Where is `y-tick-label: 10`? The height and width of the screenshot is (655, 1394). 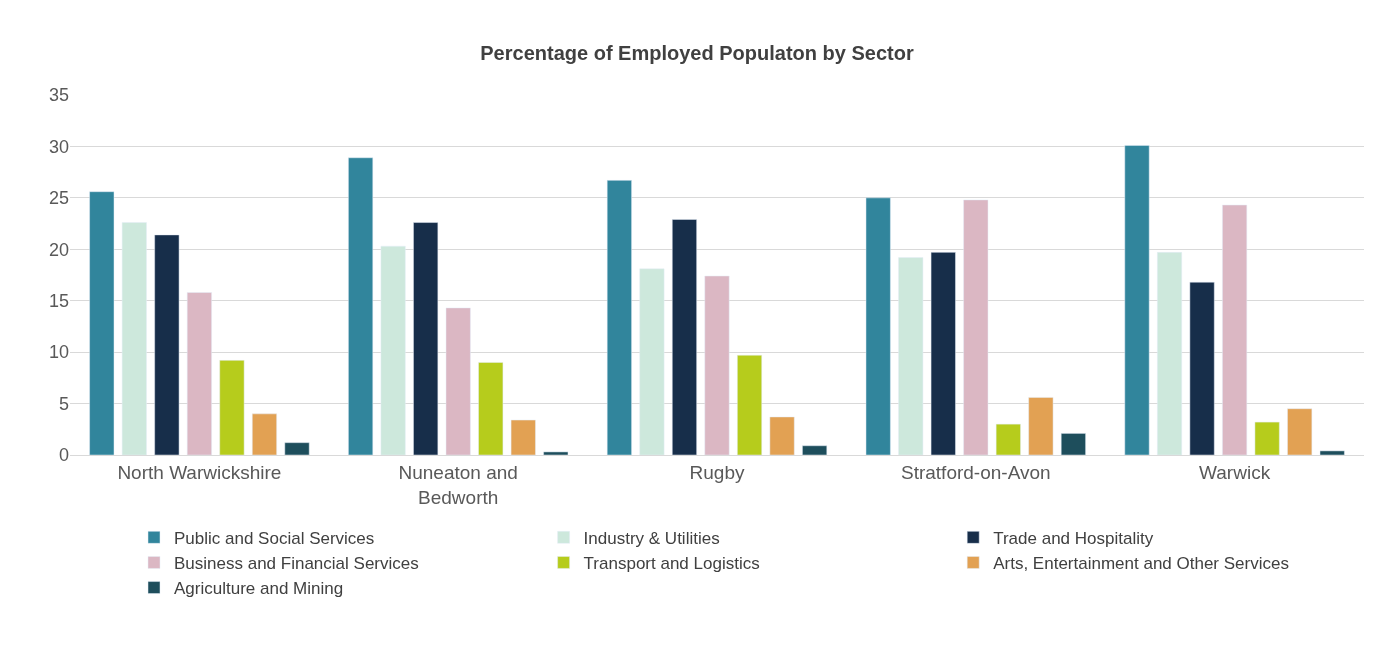 y-tick-label: 10 is located at coordinates (58, 352).